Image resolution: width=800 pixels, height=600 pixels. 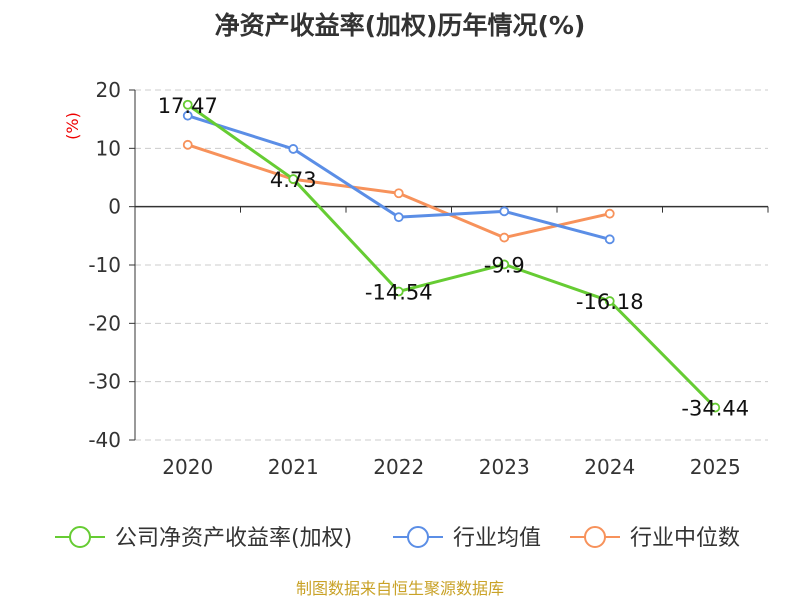 I want to click on legend: 公司净资产收益率(加权) 行业均值 行业中位数, so click(x=397, y=538).